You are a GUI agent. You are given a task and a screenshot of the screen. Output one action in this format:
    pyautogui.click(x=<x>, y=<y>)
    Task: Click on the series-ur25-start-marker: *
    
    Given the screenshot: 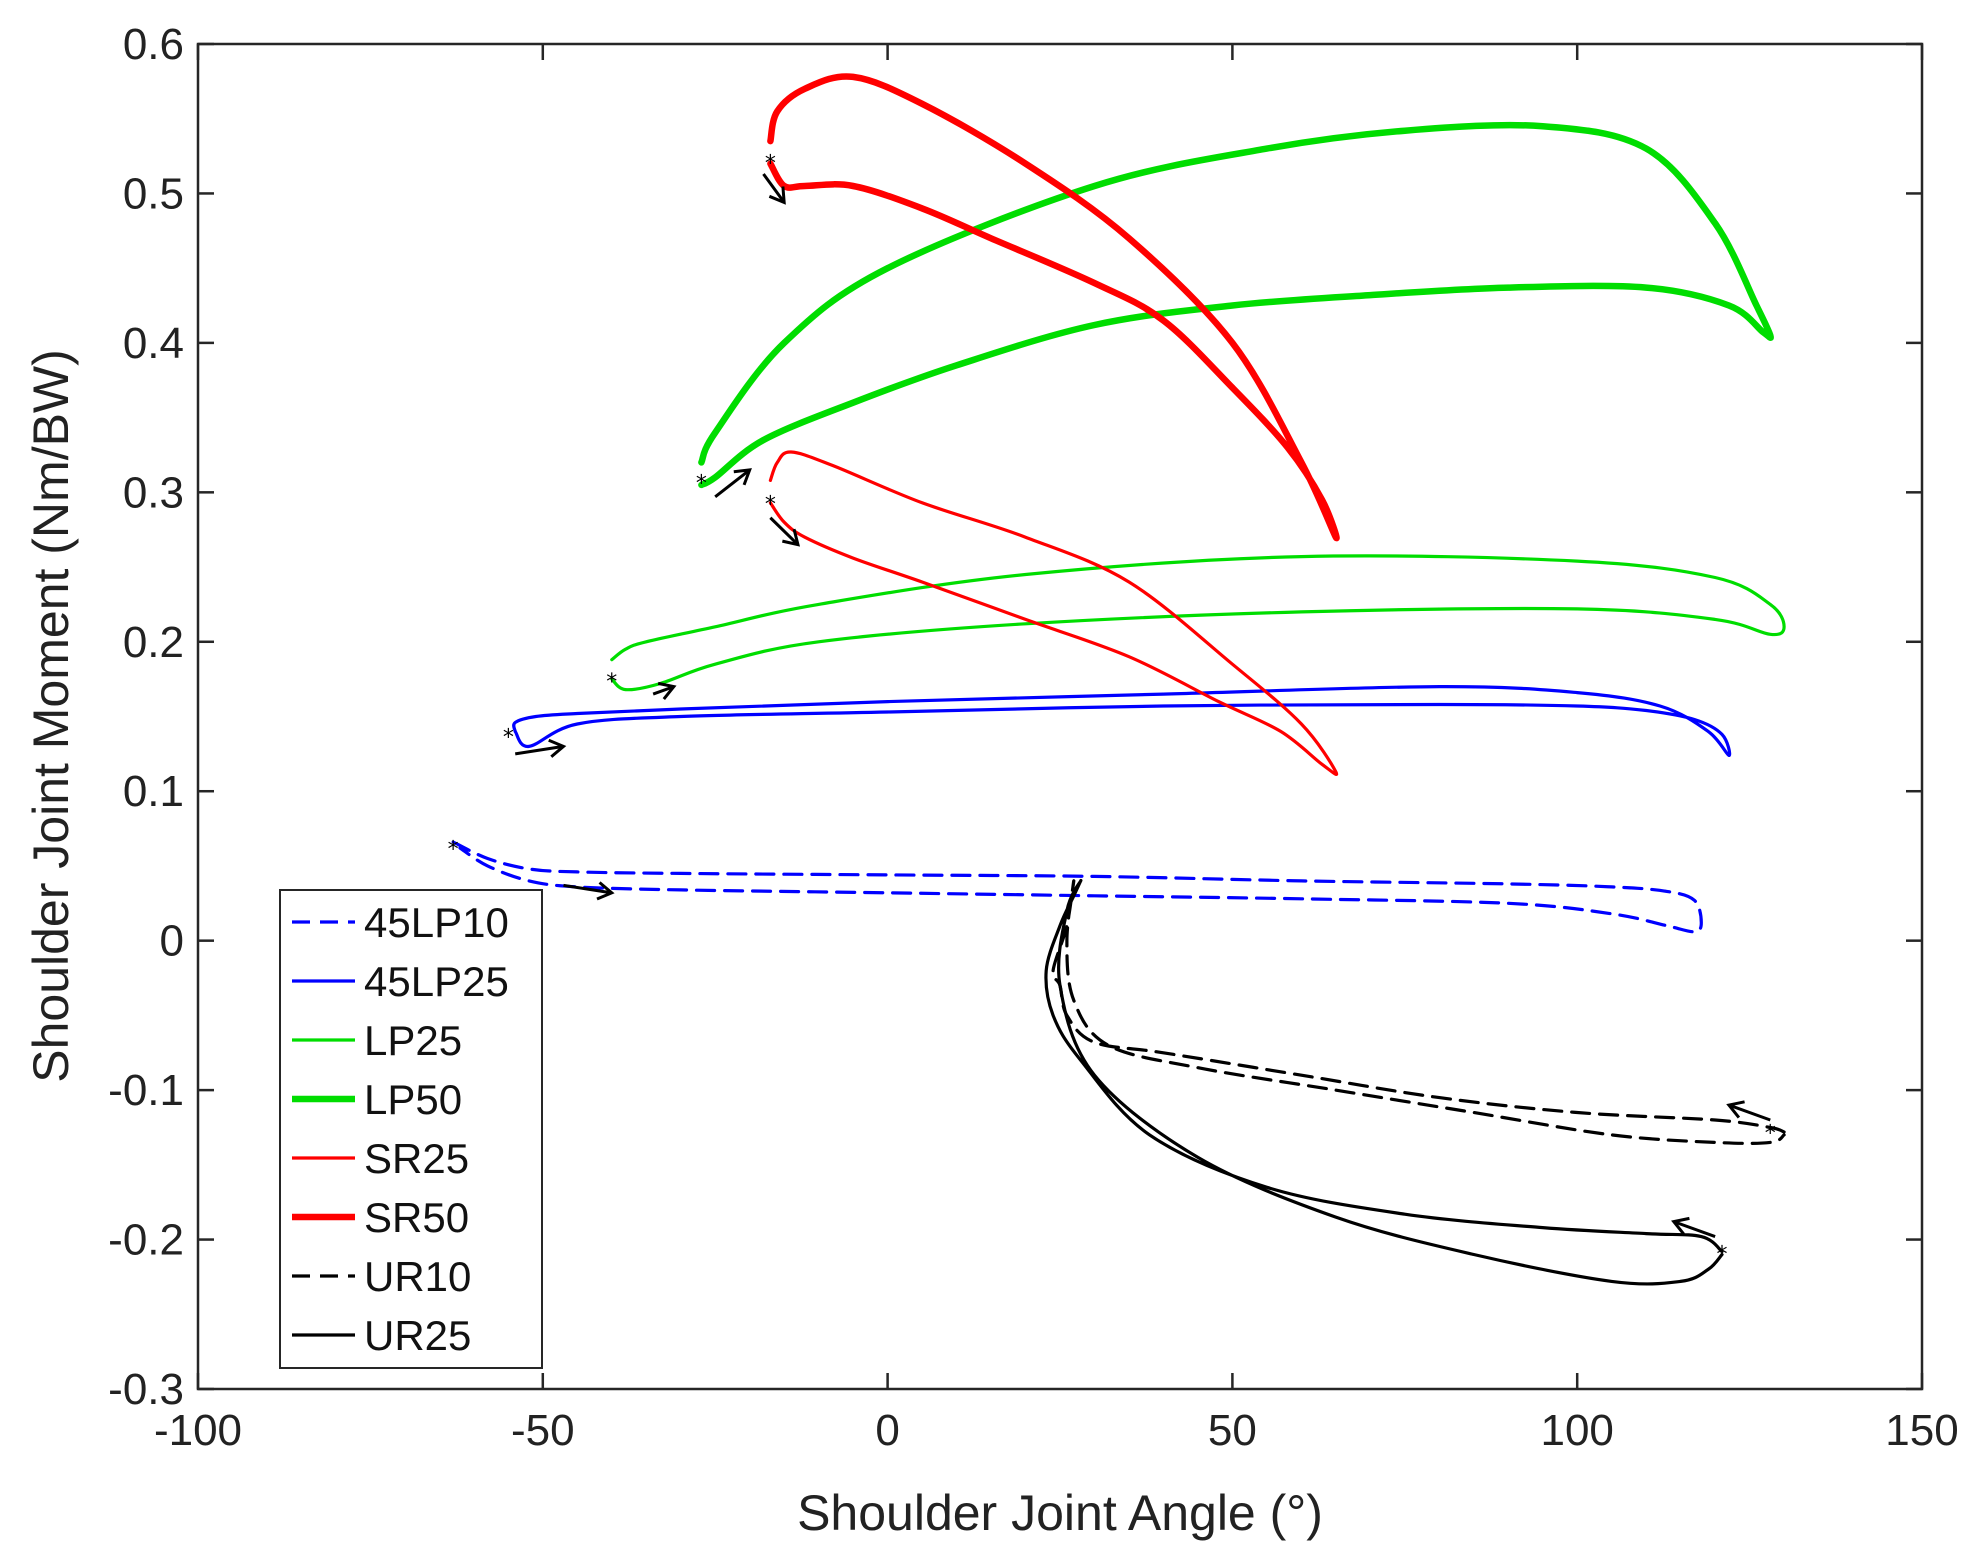 What is the action you would take?
    pyautogui.click(x=1722, y=1255)
    